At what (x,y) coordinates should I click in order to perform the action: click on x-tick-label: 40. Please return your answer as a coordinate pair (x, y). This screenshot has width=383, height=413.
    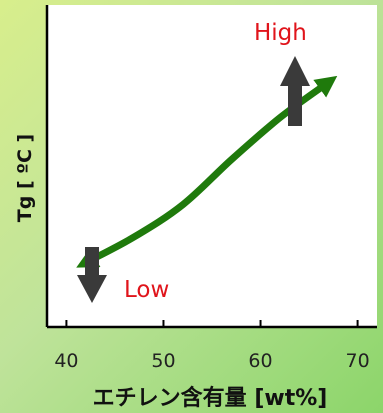
    Looking at the image, I should click on (66, 361).